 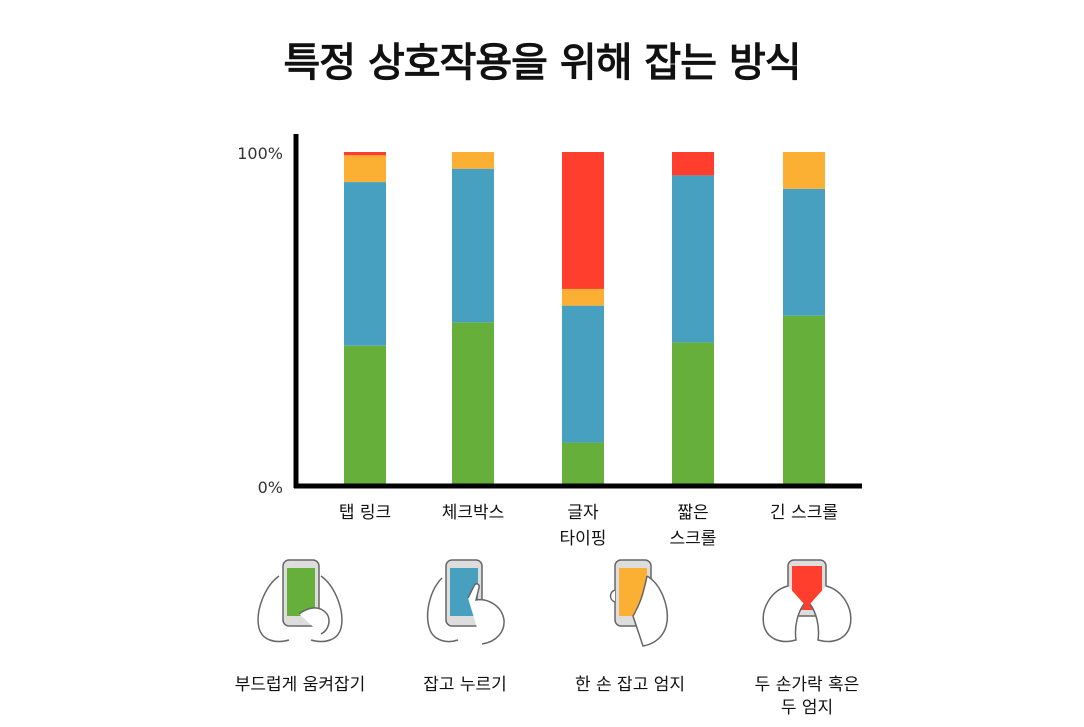 What do you see at coordinates (542, 63) in the screenshot?
I see `chart-title: 특정 상호작용을 위해 잡는 방식` at bounding box center [542, 63].